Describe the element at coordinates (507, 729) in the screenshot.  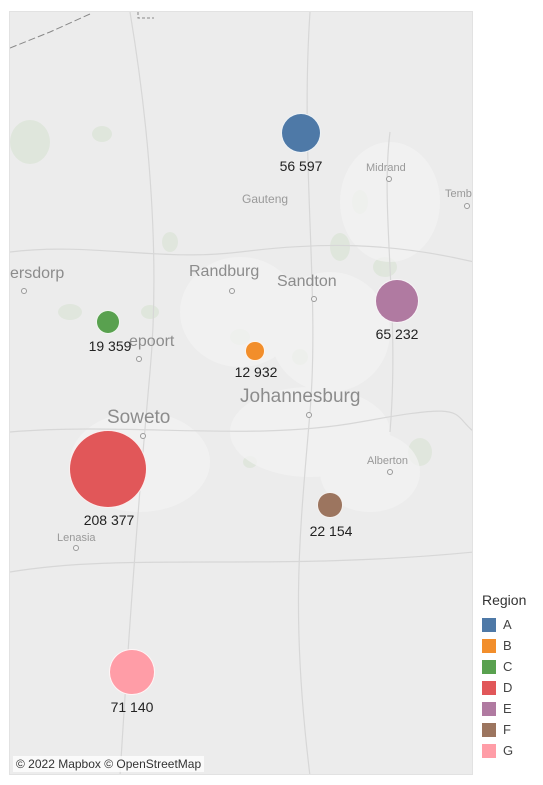
I see `legend-label-f: F` at that location.